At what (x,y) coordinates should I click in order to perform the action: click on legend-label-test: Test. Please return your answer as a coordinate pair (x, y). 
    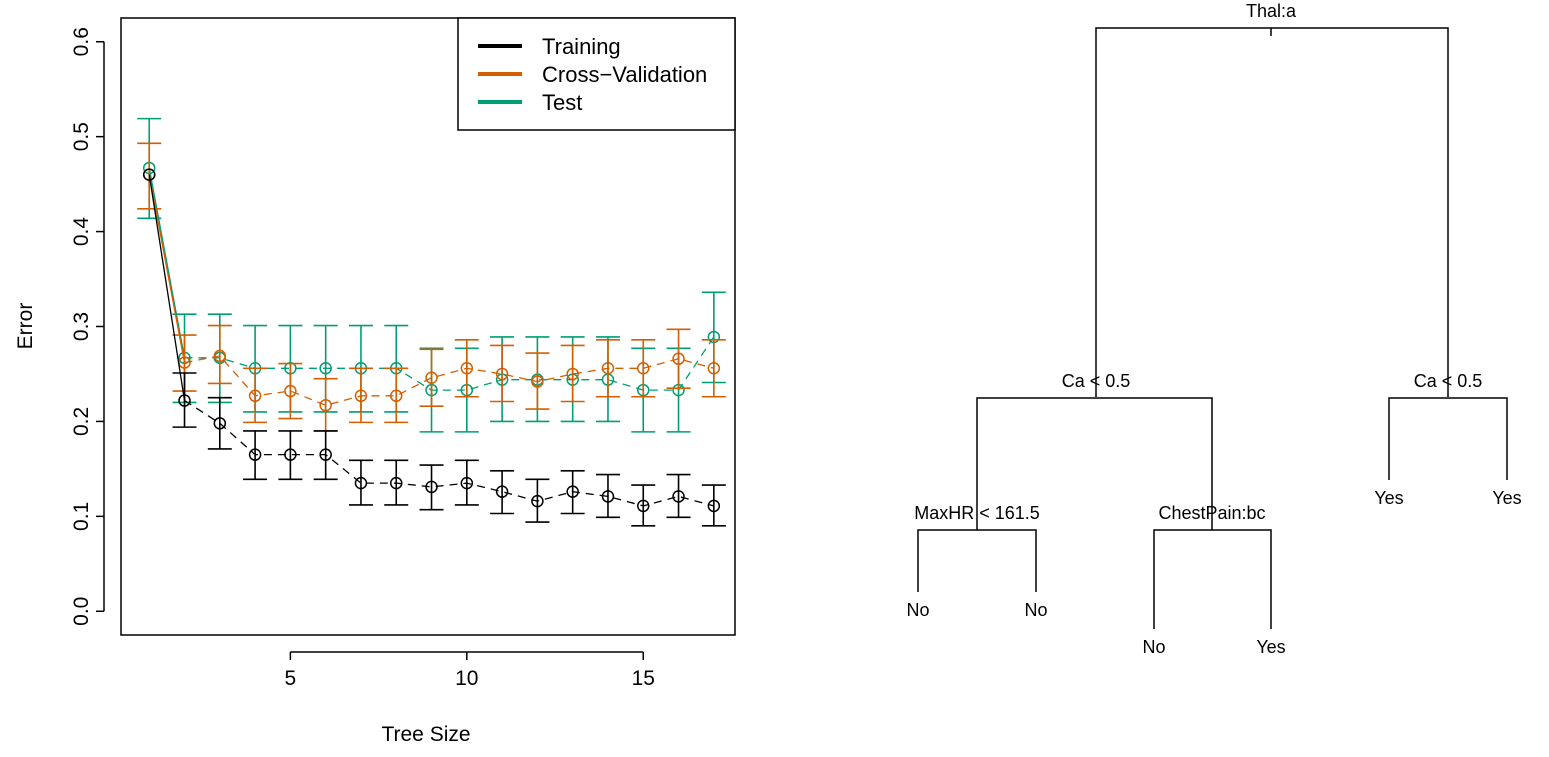
    Looking at the image, I should click on (562, 102).